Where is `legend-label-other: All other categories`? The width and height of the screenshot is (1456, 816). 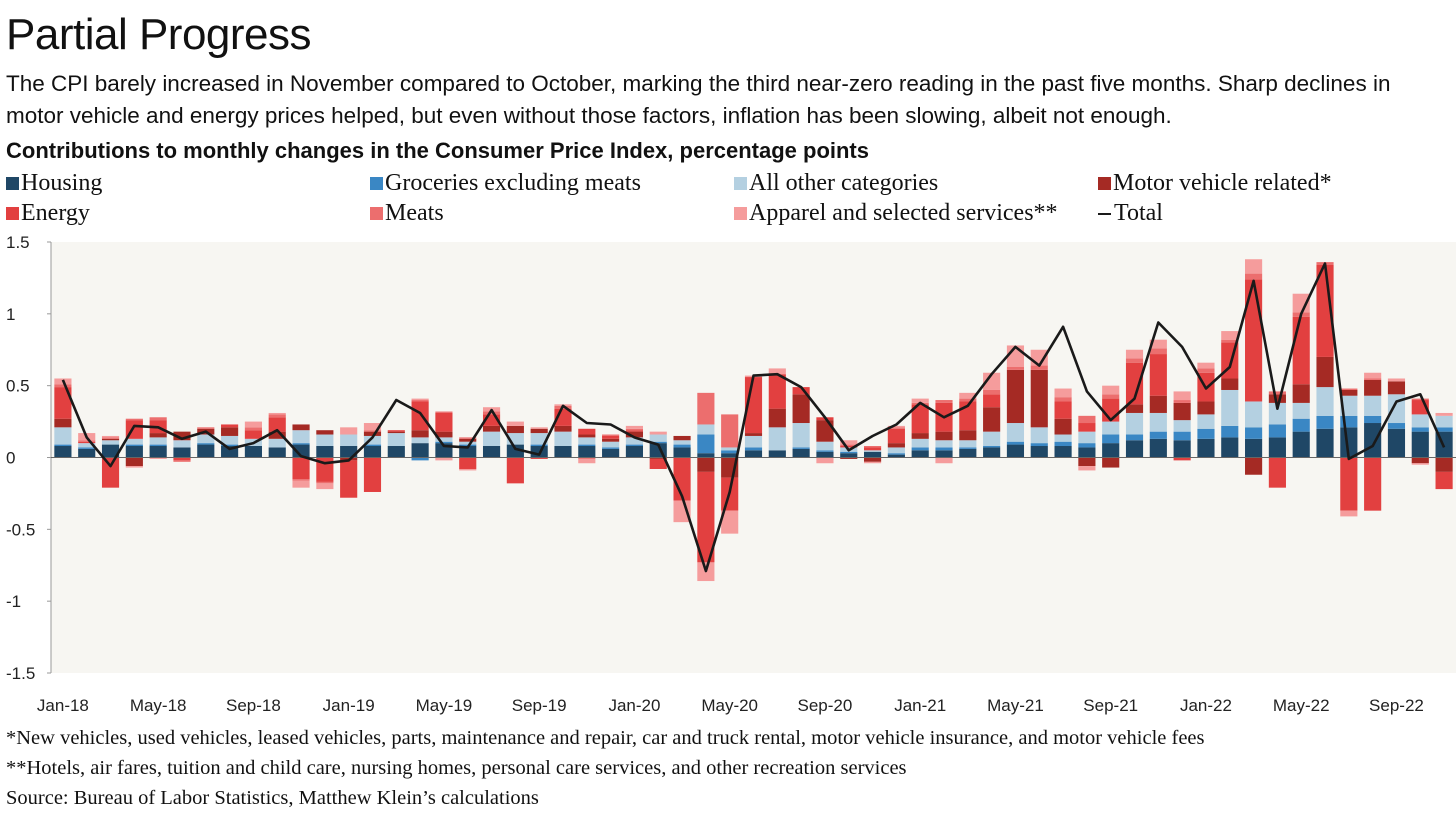 legend-label-other: All other categories is located at coordinates (844, 183).